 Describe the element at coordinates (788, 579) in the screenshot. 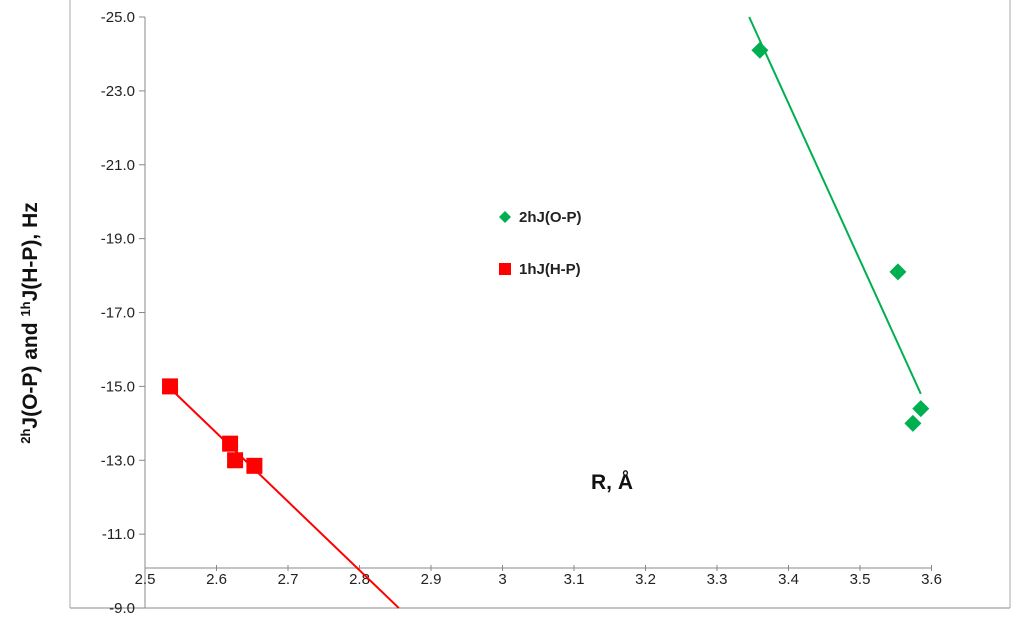

I see `x-tick-label: 3.4` at that location.